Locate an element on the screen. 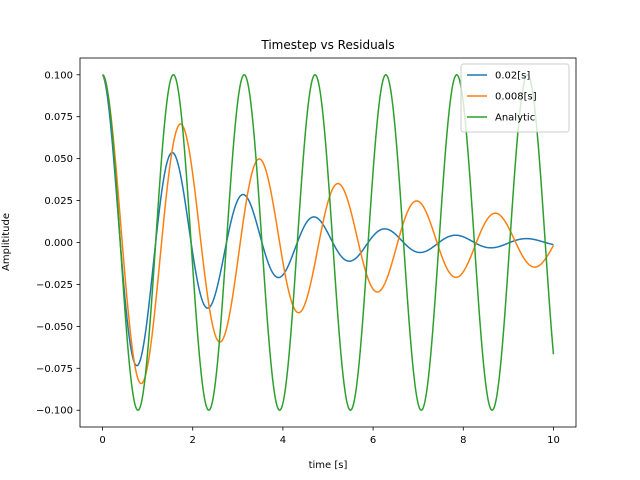  x-tick-label: 8 is located at coordinates (463, 440).